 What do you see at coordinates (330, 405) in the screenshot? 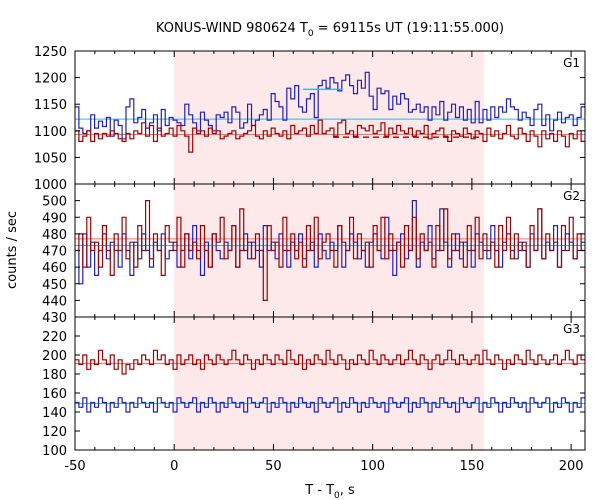
I see `series-blue-g3` at bounding box center [330, 405].